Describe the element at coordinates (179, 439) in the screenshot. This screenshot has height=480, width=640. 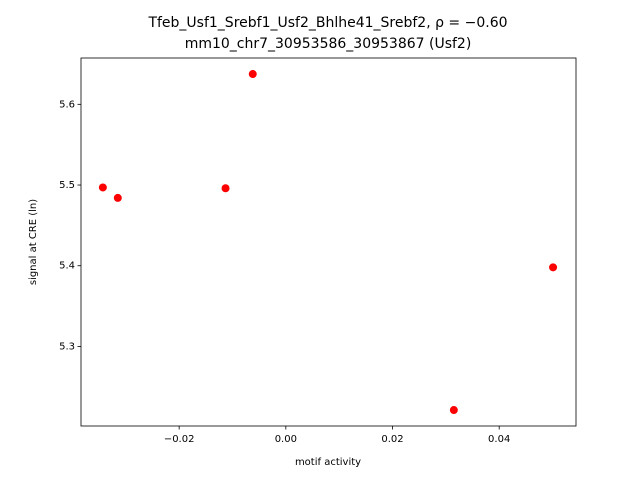
I see `x-tick-label: −0.02` at that location.